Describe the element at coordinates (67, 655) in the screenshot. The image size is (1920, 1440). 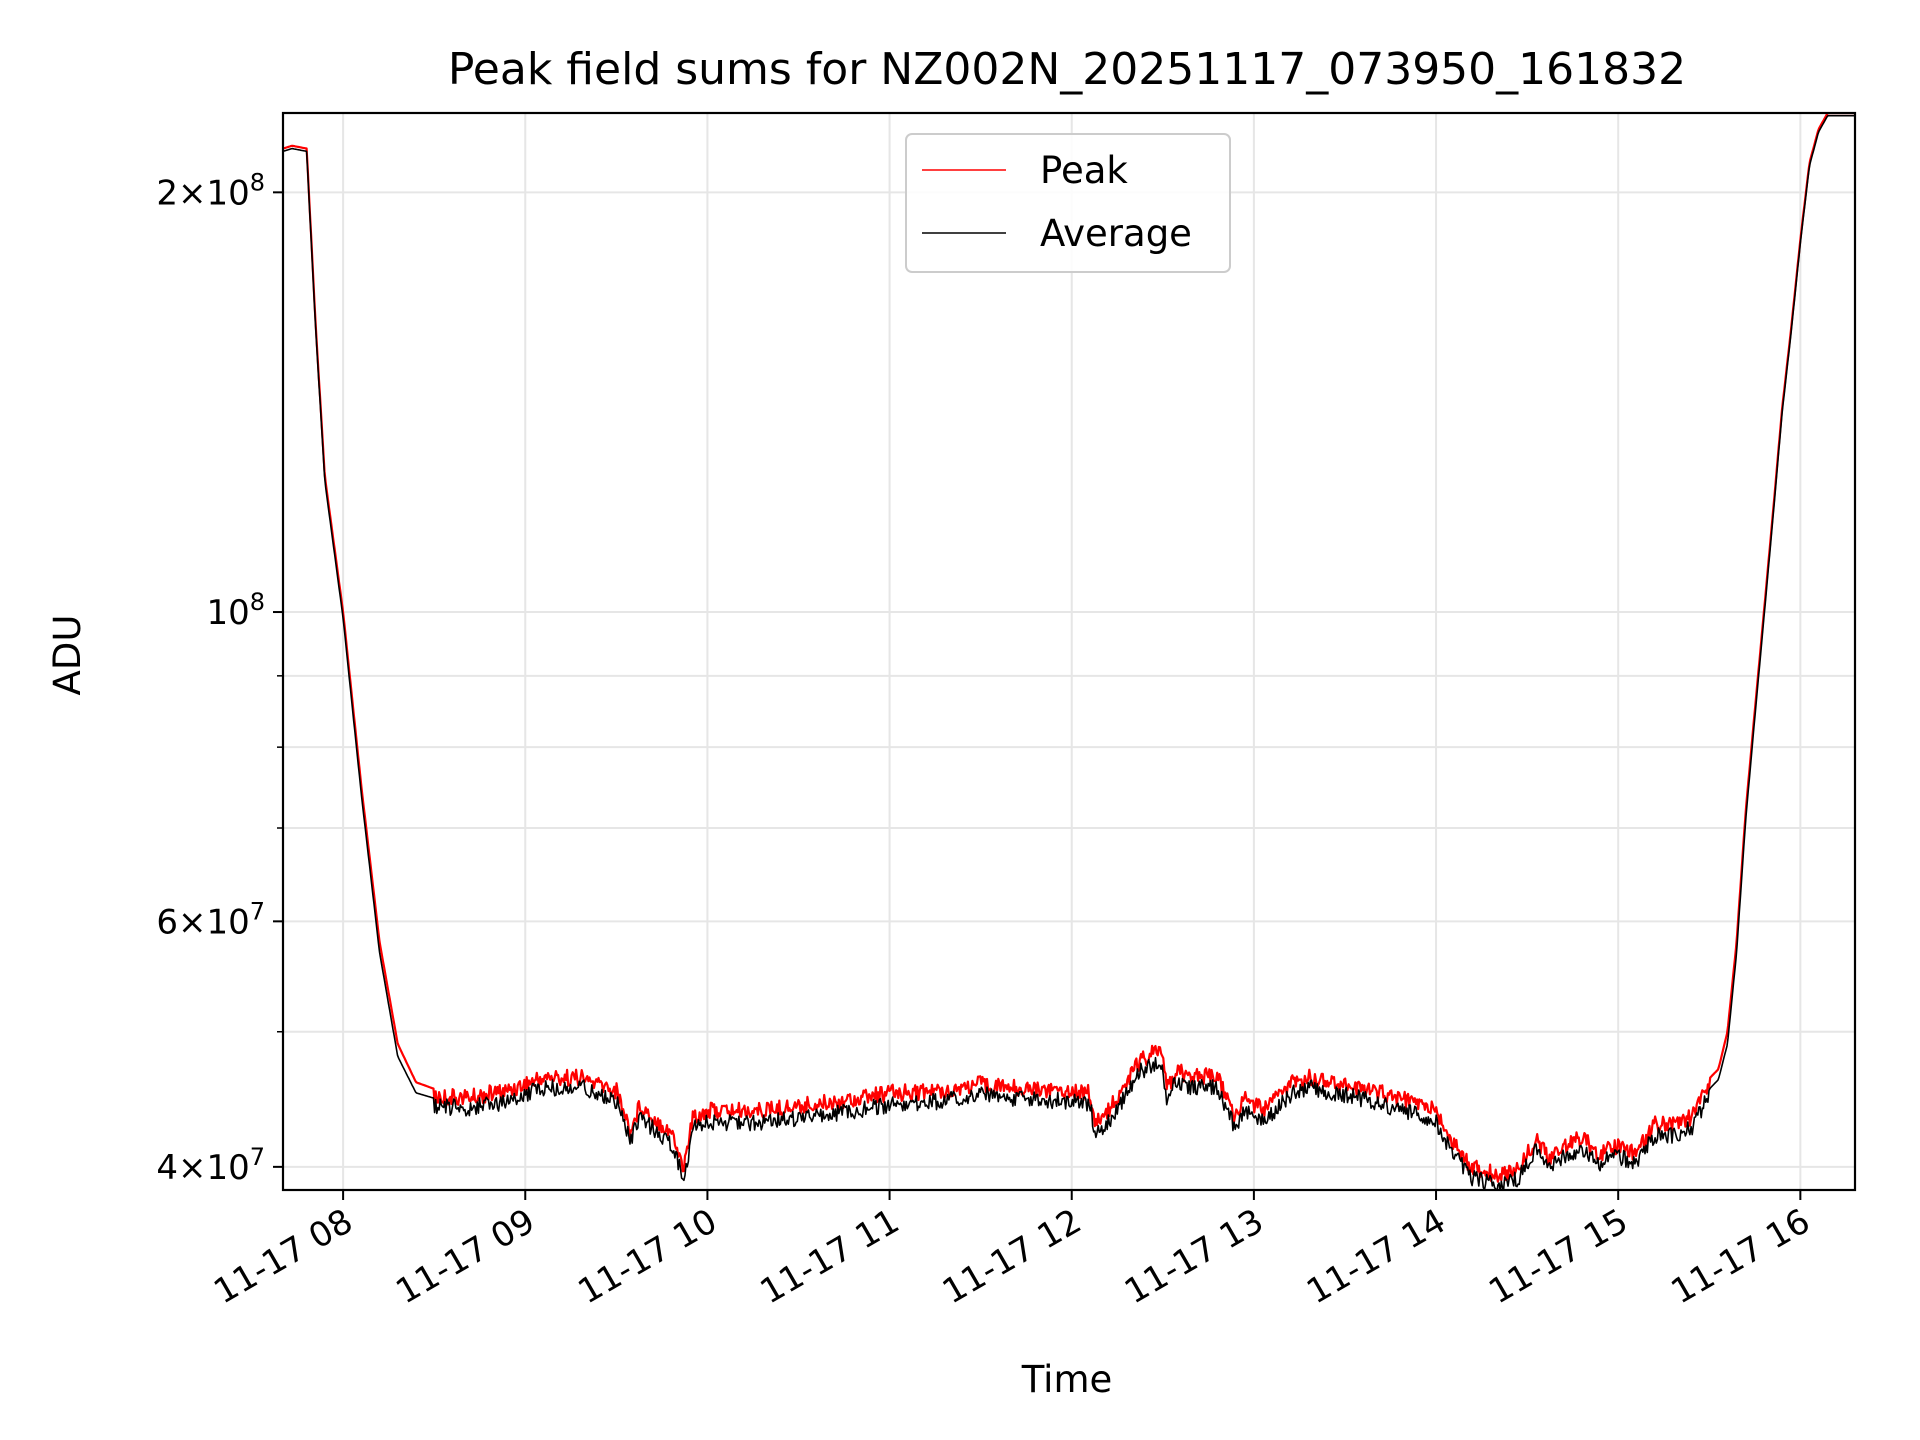
I see `y-axis-label: ADU` at that location.